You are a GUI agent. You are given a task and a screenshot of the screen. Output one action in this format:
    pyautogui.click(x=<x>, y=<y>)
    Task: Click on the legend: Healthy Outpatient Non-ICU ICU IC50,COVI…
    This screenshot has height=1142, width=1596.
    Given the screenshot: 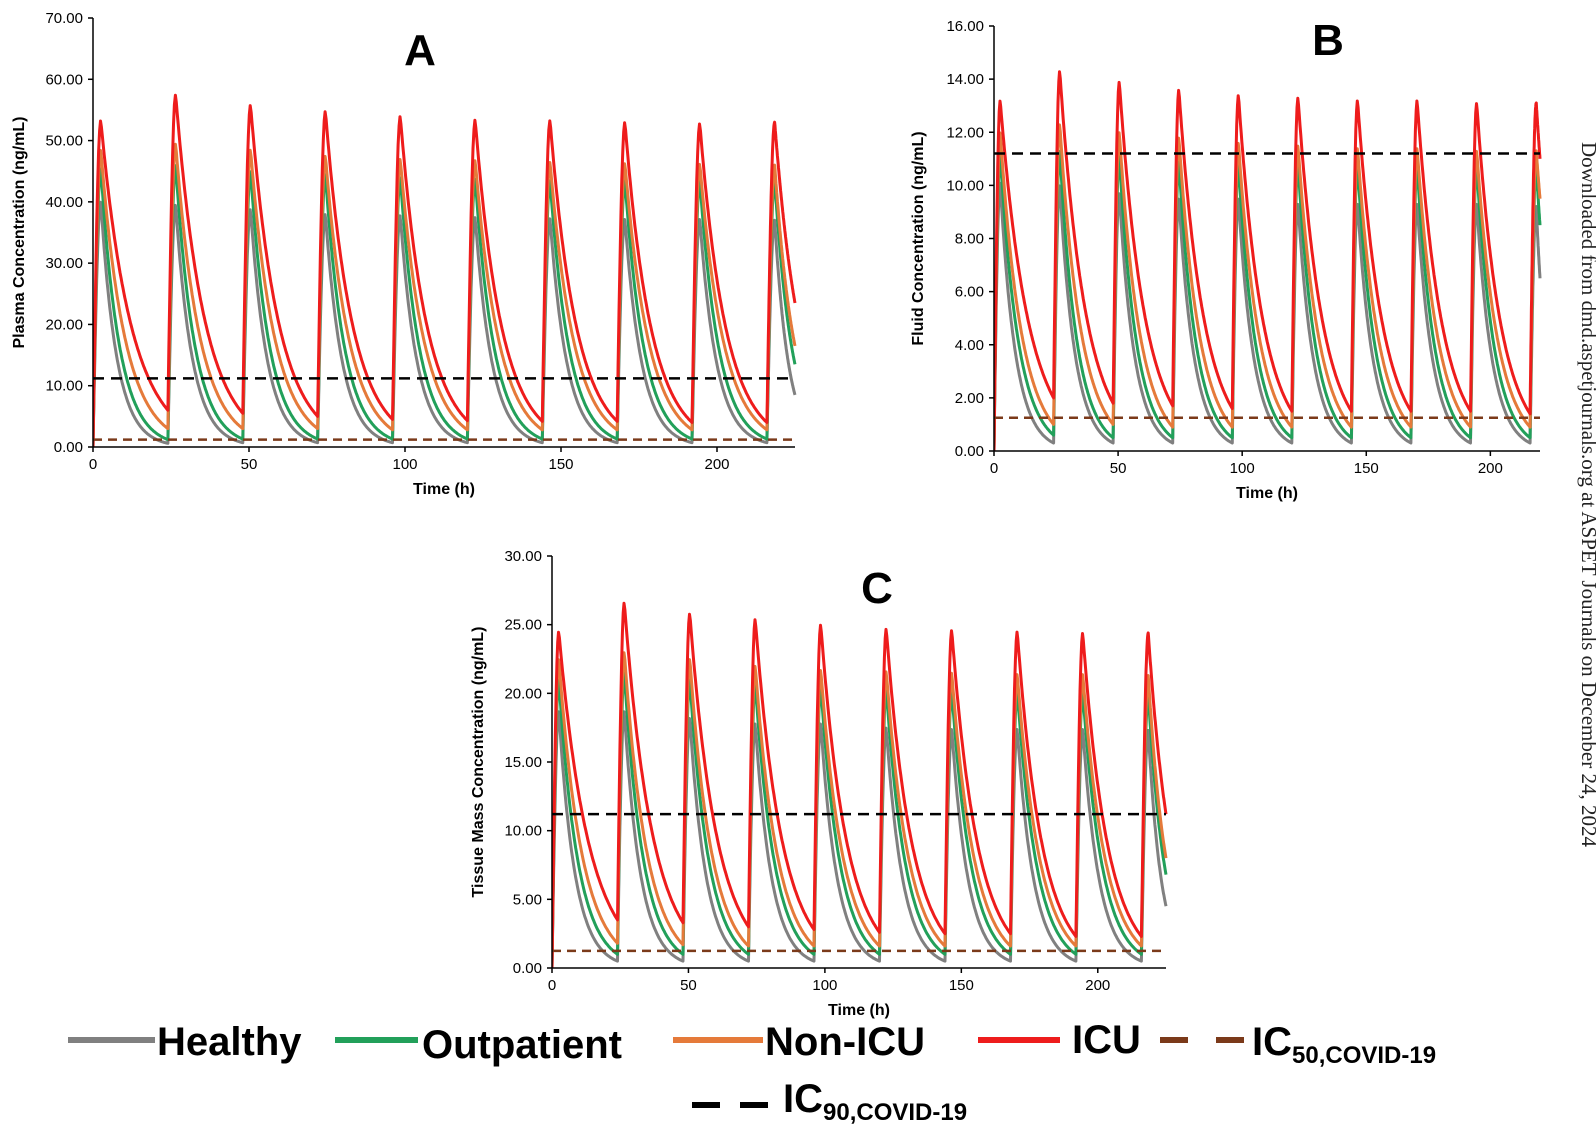 What is the action you would take?
    pyautogui.click(x=752, y=1072)
    